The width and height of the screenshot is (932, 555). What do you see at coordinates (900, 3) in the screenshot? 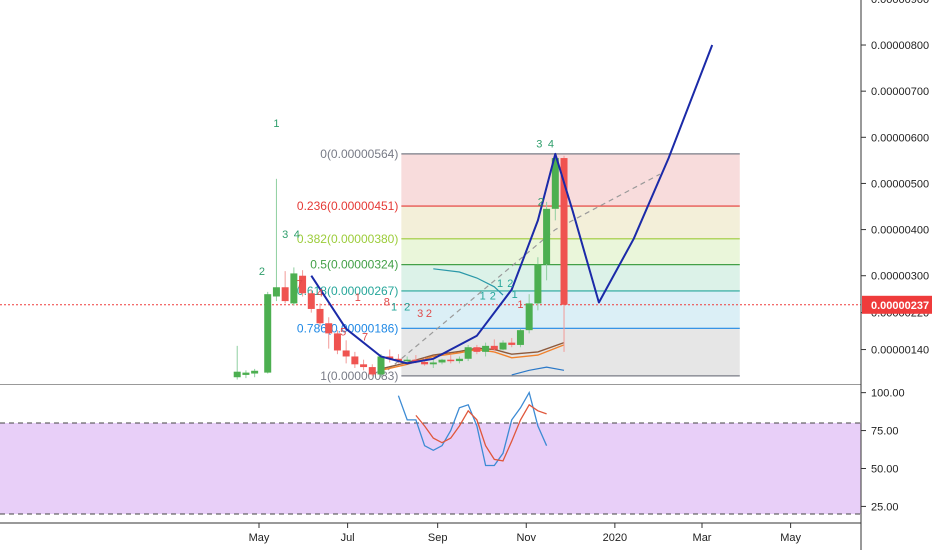
I see `price-tick-label: 0.00000900` at bounding box center [900, 3].